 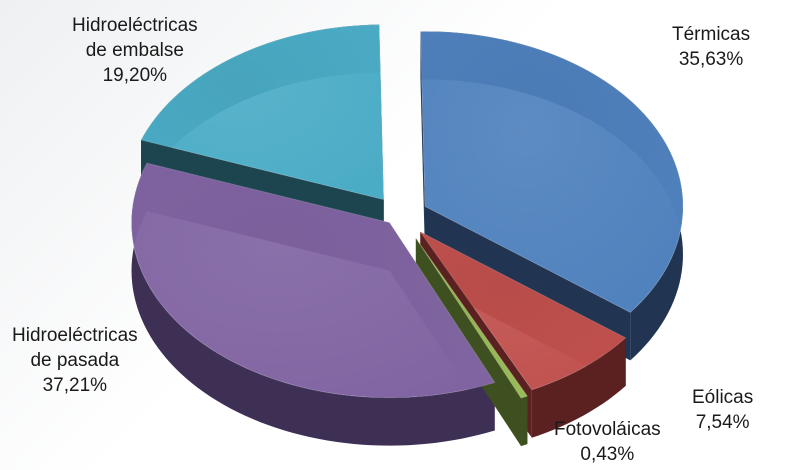 What do you see at coordinates (723, 410) in the screenshot?
I see `slice-label-eolicas: Eólicas 7,54%` at bounding box center [723, 410].